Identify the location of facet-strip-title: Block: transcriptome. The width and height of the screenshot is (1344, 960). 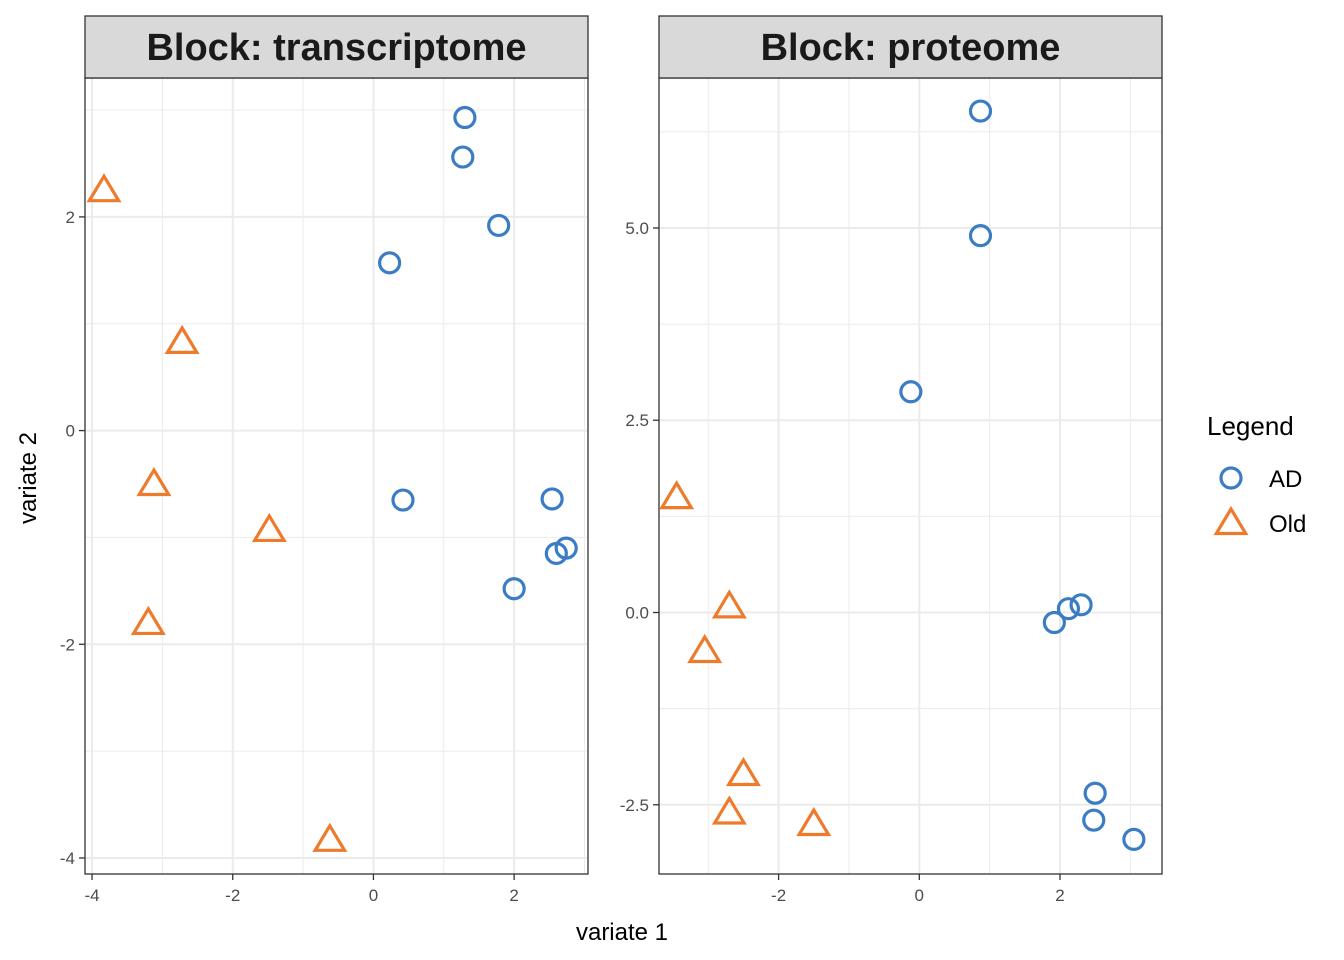
(336, 48).